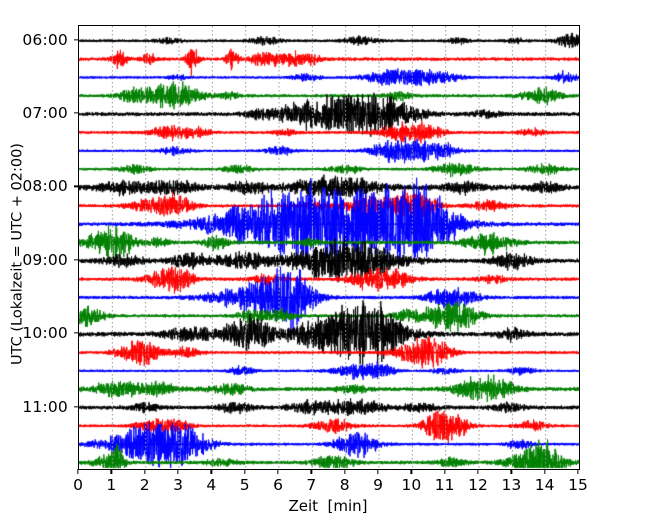  I want to click on y-tick-1000: 10:00, so click(45, 333).